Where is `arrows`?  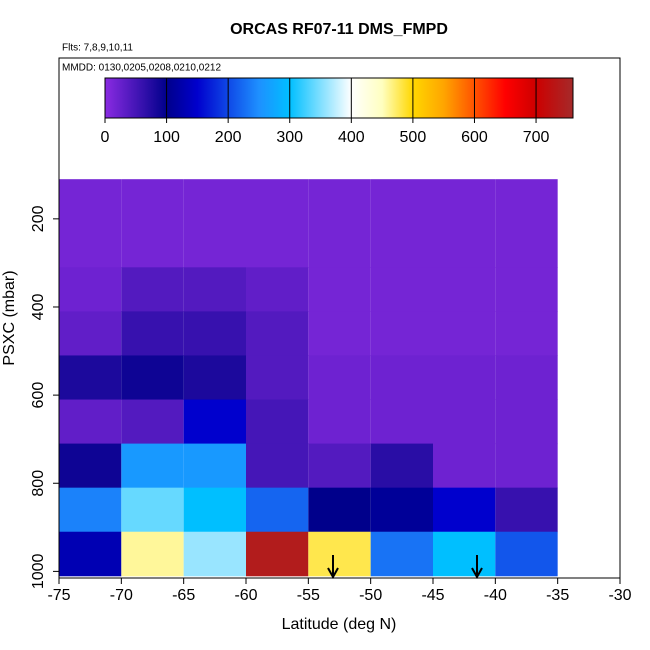
arrows is located at coordinates (405, 567).